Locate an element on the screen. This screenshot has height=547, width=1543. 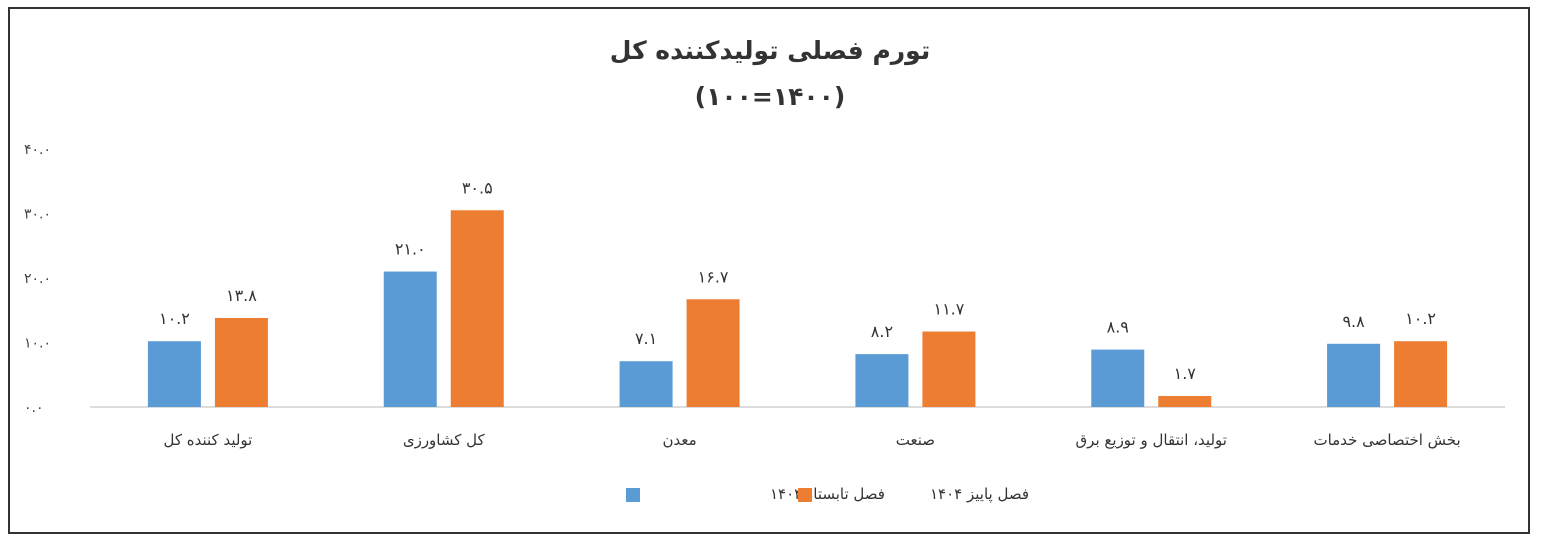
legend-label: فصل پاییز ۱۴۰۴ is located at coordinates (979, 494).